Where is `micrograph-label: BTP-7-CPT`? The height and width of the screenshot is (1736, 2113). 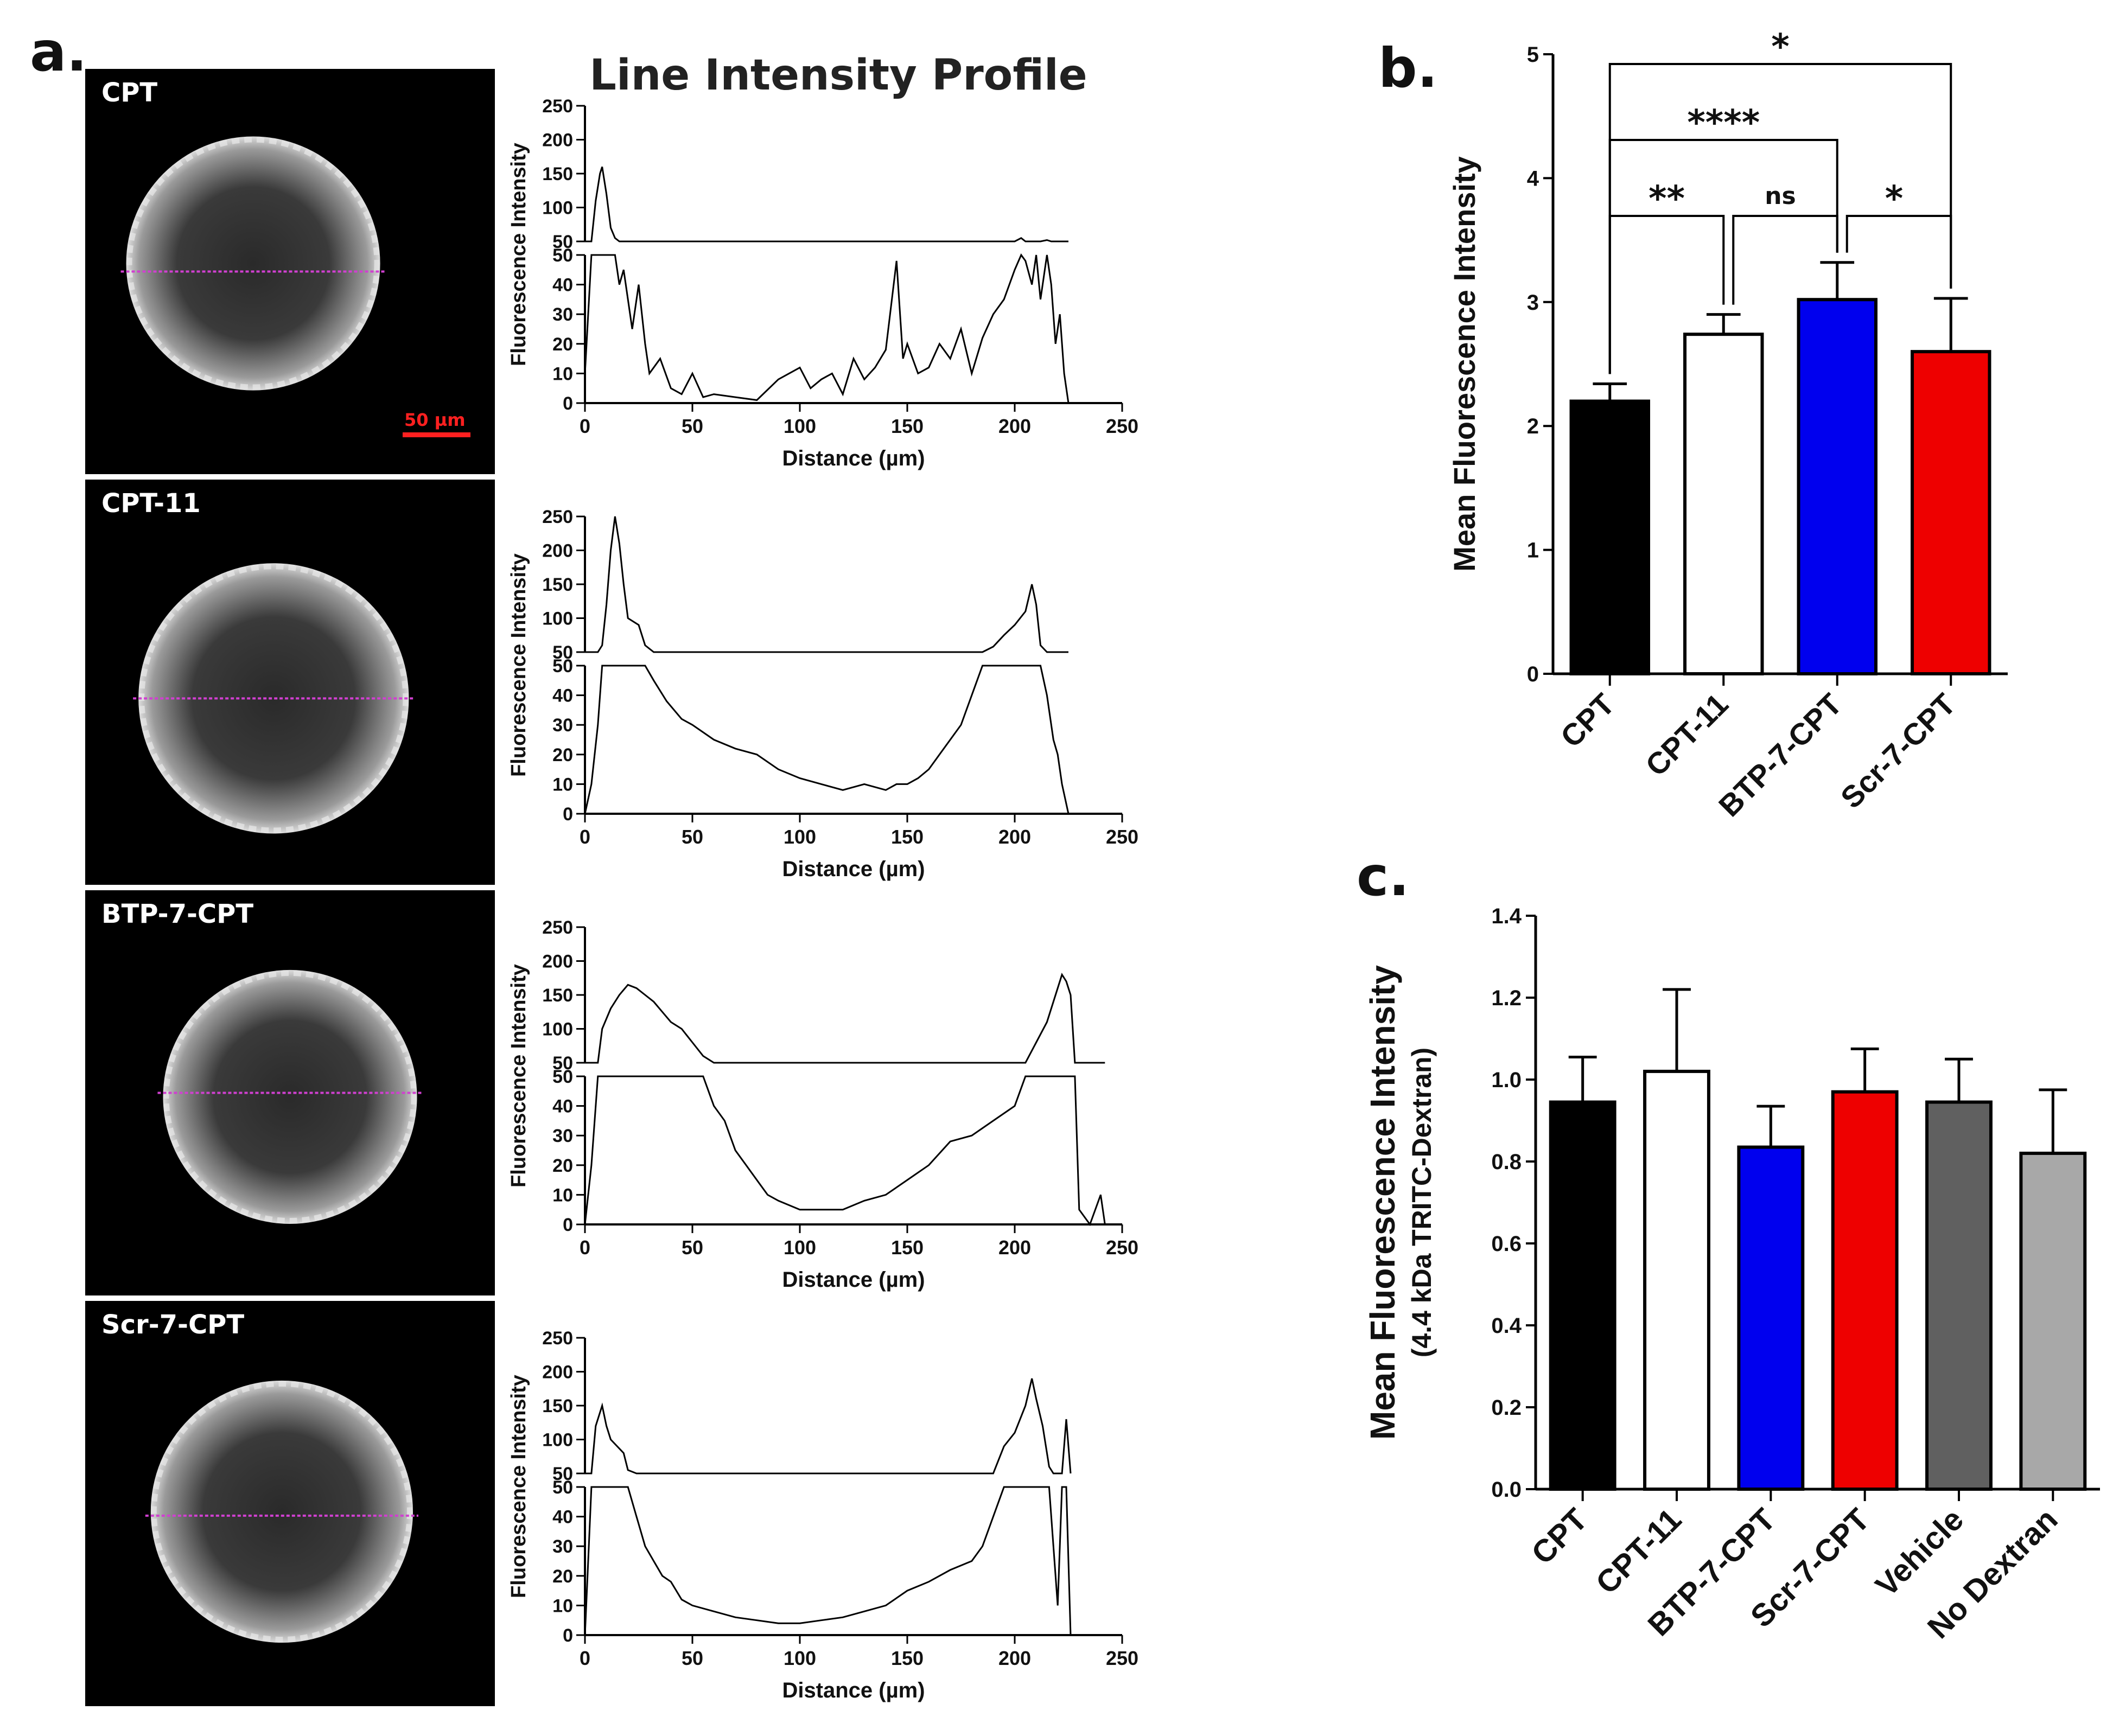
micrograph-label: BTP-7-CPT is located at coordinates (177, 914).